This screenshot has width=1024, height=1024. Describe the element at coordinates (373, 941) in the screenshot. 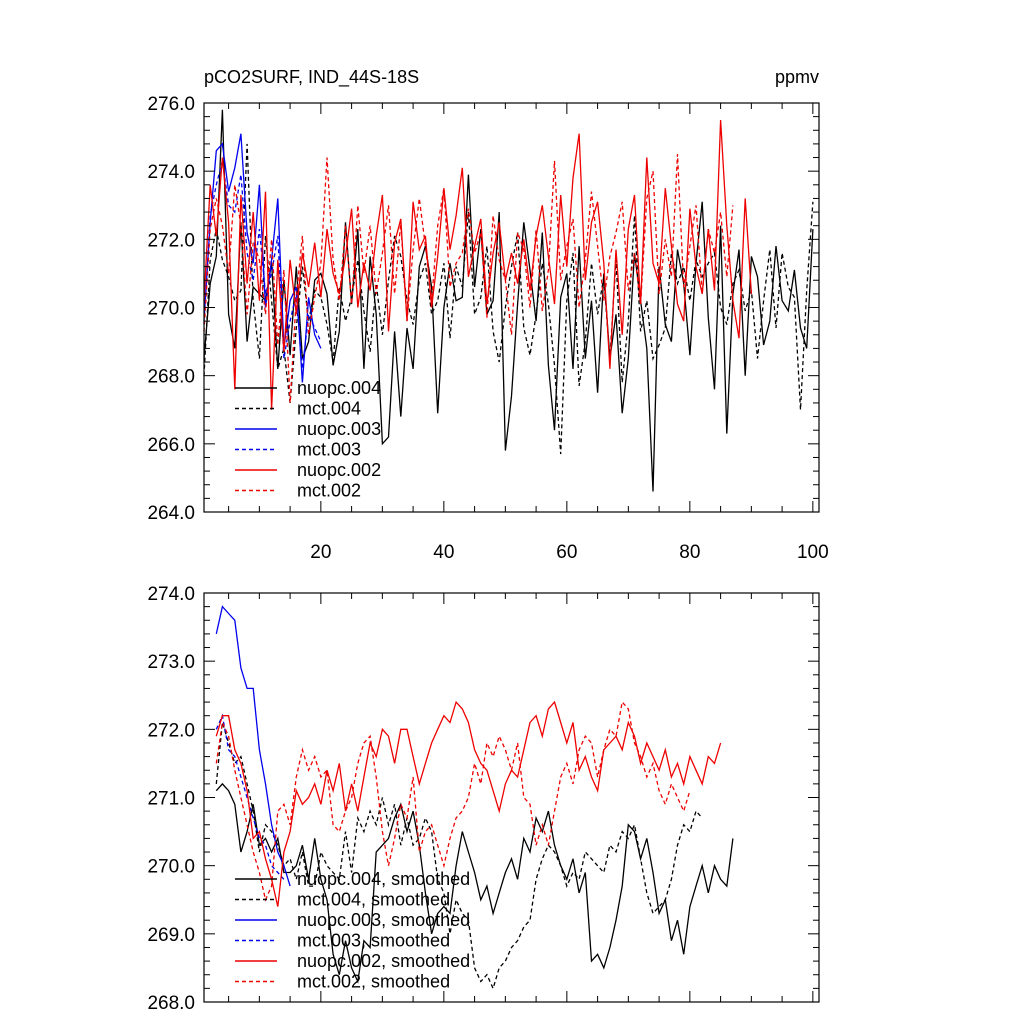

I see `bottom-legend-label: mct.003, smoothed` at that location.